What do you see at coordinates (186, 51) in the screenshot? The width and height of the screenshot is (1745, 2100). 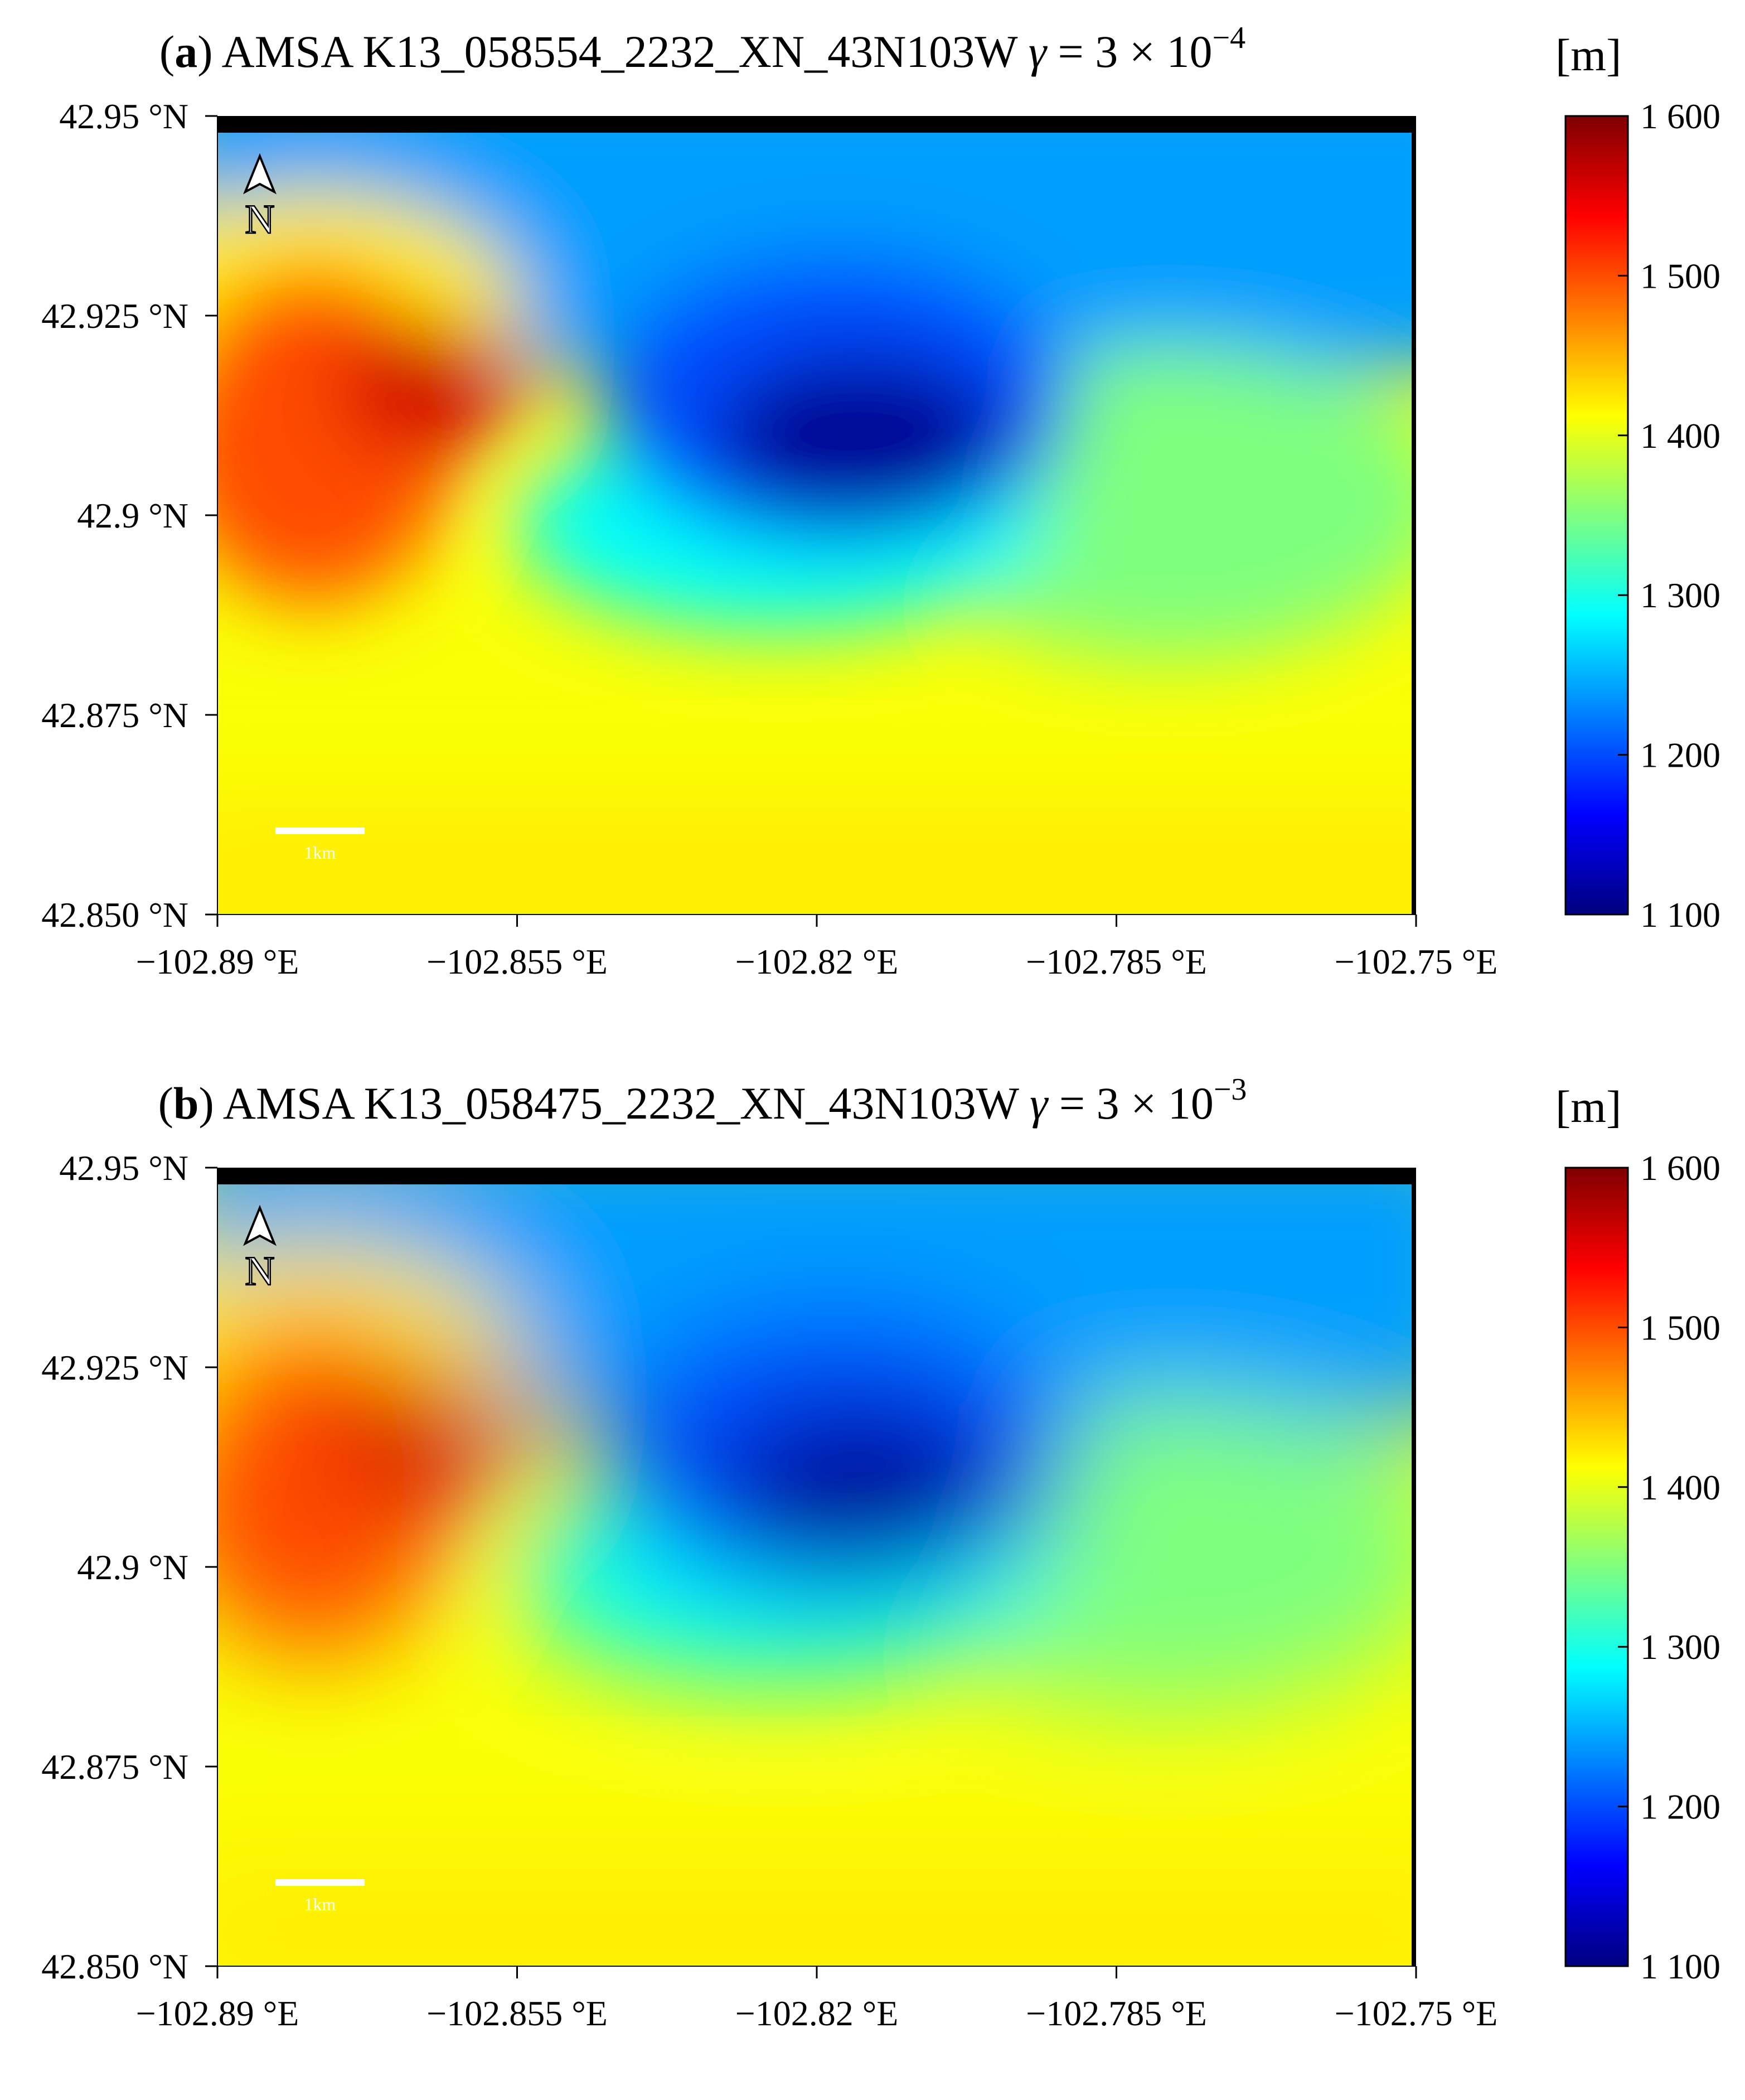 I see `panel-label: a` at bounding box center [186, 51].